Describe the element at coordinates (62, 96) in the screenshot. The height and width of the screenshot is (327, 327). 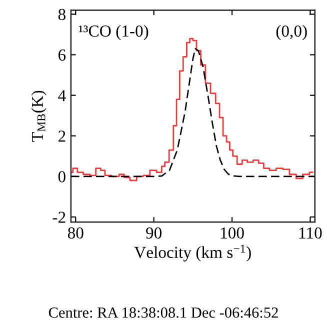
I see `y-tick-label: 4` at that location.